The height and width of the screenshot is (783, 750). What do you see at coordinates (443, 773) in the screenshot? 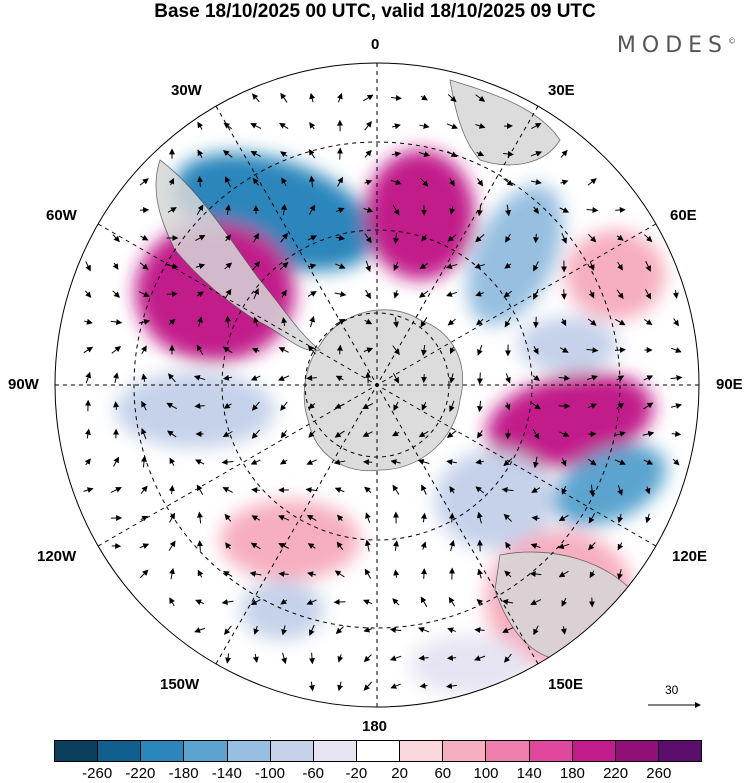
I see `colorbar-tick-label: 60` at bounding box center [443, 773].